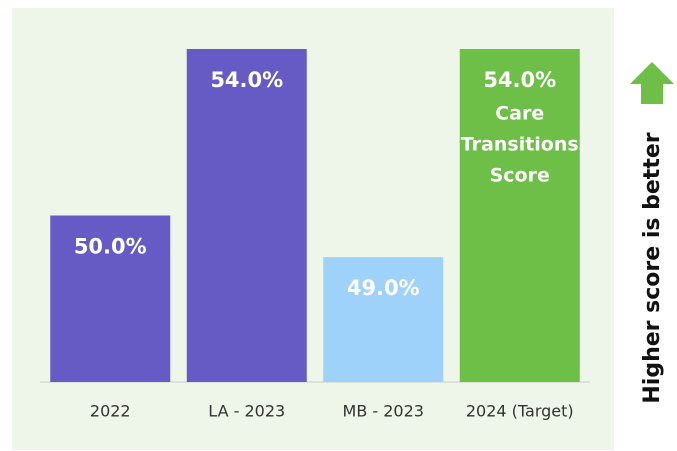 Image resolution: width=677 pixels, height=451 pixels. What do you see at coordinates (520, 176) in the screenshot?
I see `bar-annotation: Score` at bounding box center [520, 176].